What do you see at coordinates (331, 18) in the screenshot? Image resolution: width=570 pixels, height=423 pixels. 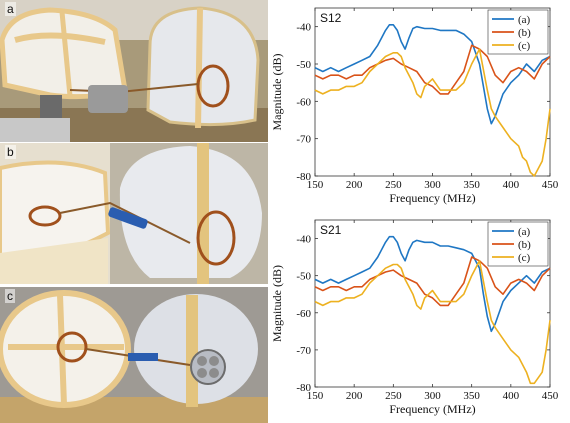 I see `chart-title: S12` at bounding box center [331, 18].